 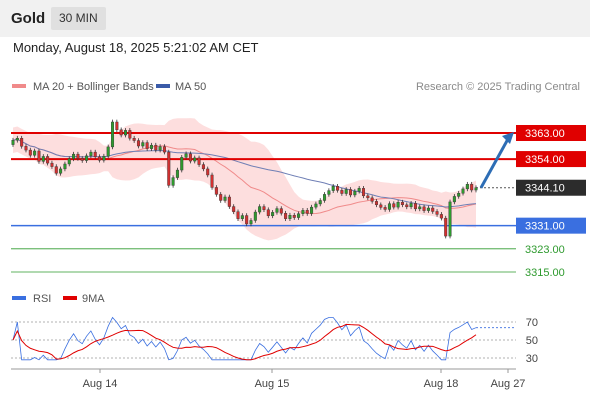 I want to click on copyright: Research © 2025 Trading Central, so click(x=498, y=87).